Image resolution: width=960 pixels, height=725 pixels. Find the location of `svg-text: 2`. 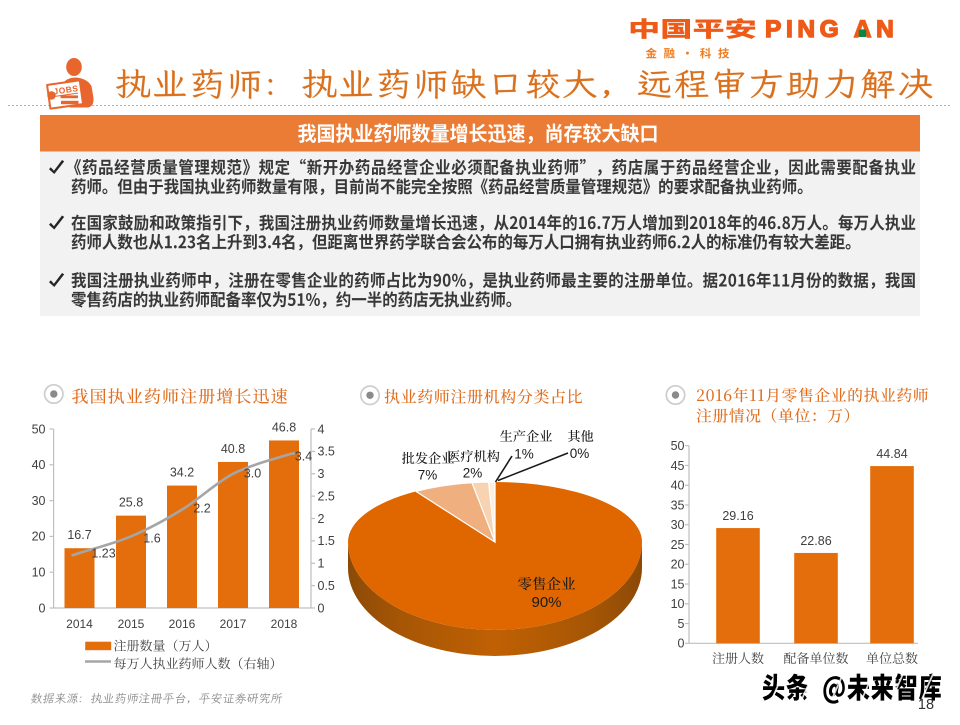

svg-text: 2 is located at coordinates (321, 519).